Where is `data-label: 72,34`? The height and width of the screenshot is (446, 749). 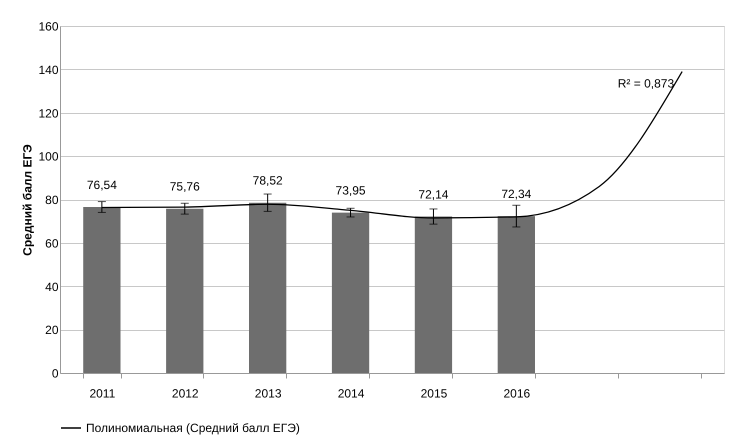 data-label: 72,34 is located at coordinates (516, 194).